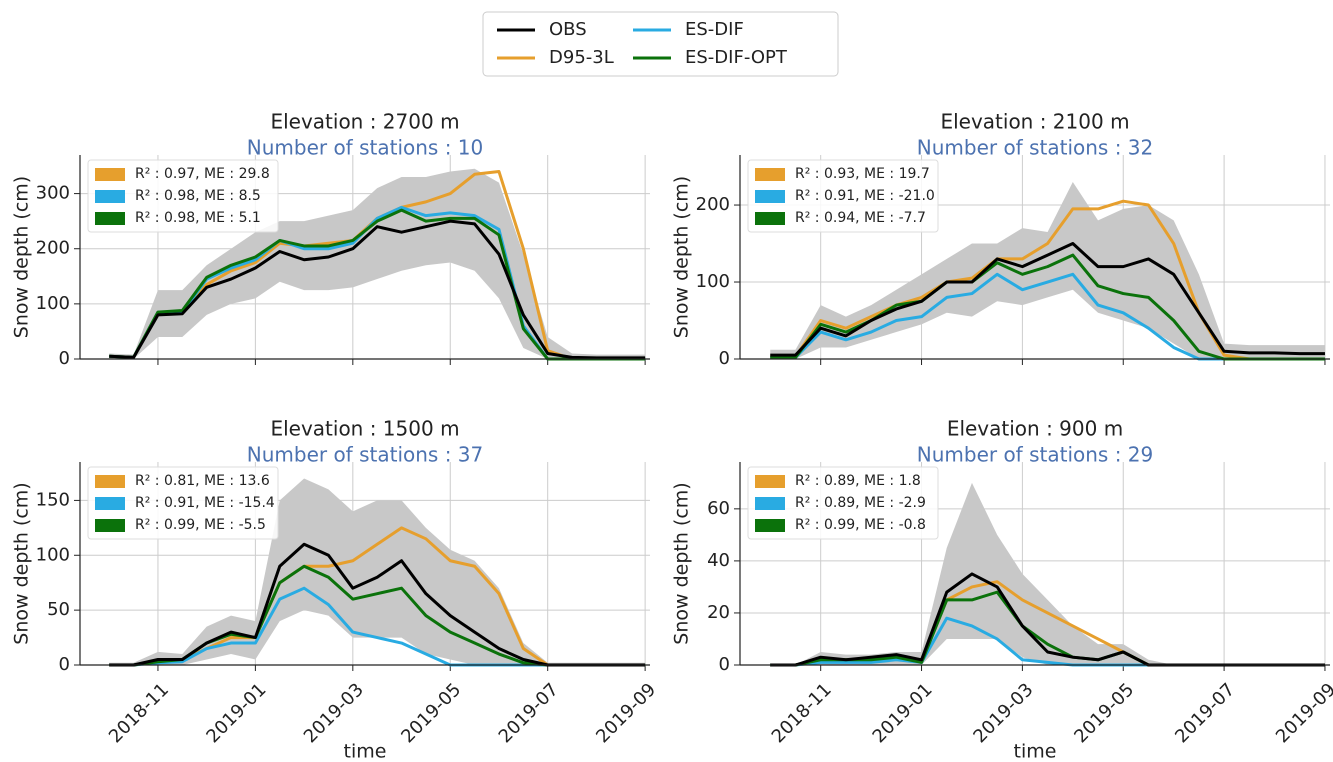 The width and height of the screenshot is (1333, 762). Describe the element at coordinates (1034, 122) in the screenshot. I see `panel-title: Elevation : 2100 m` at that location.